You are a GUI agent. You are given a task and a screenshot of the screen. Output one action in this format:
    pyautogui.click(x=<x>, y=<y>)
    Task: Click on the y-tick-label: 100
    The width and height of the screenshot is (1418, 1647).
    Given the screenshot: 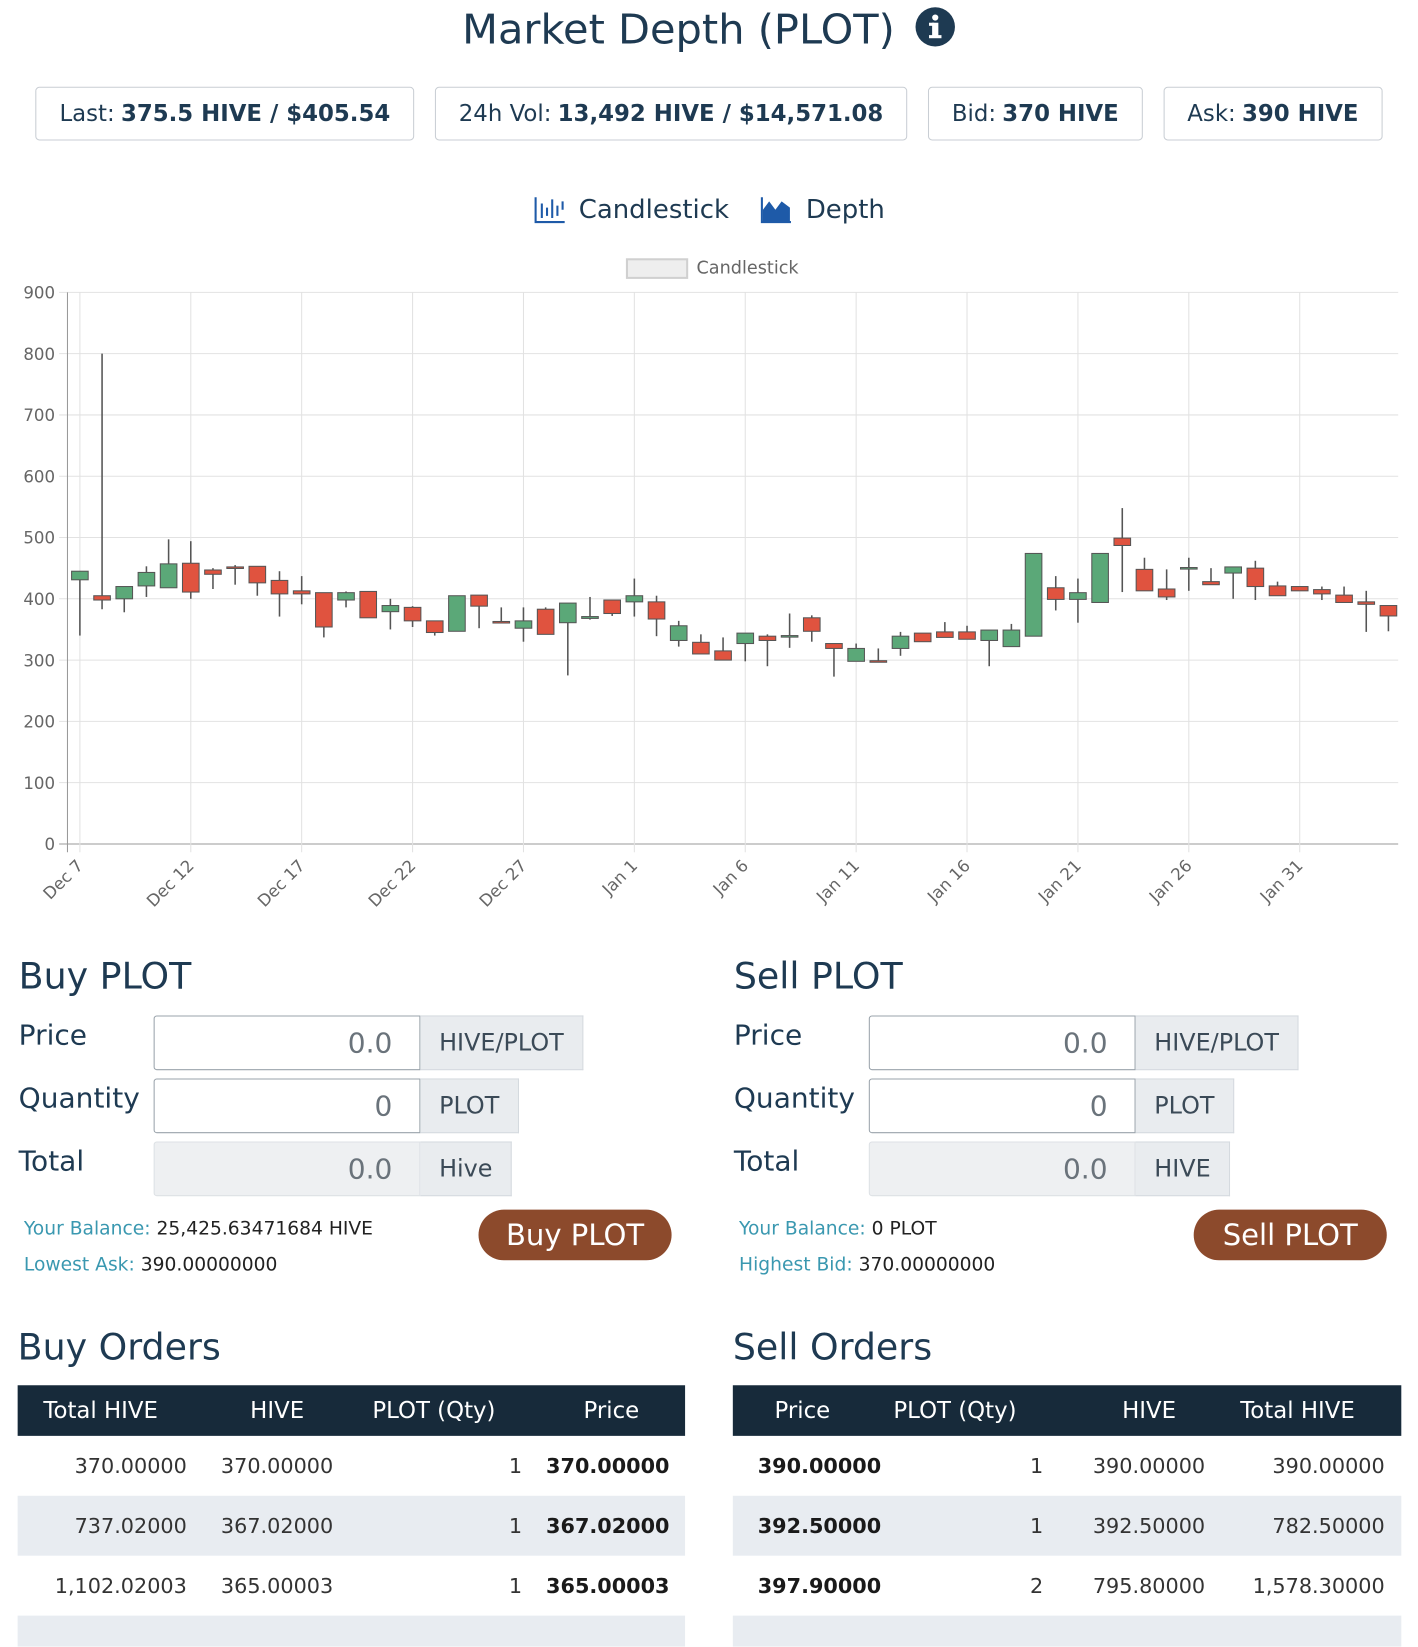 What is the action you would take?
    pyautogui.click(x=39, y=783)
    